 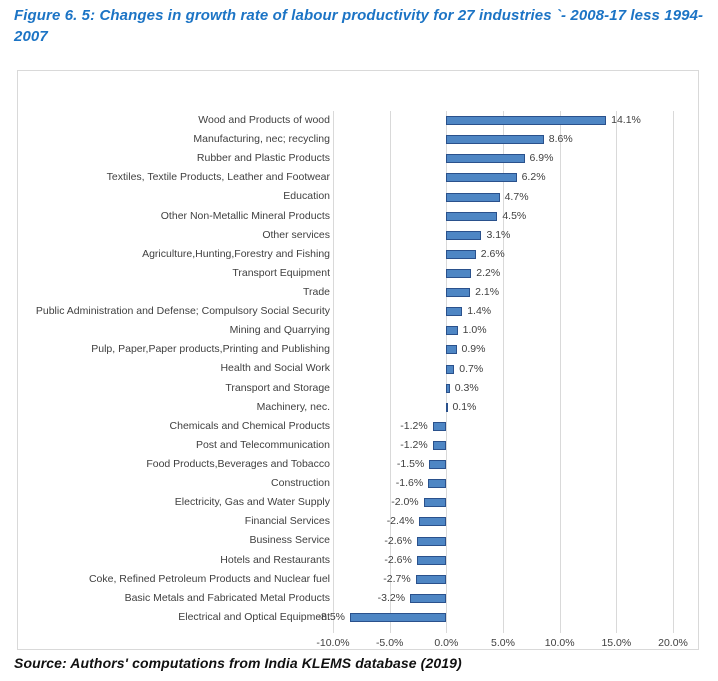 I want to click on x-tick-label: 20.0%, so click(x=673, y=643).